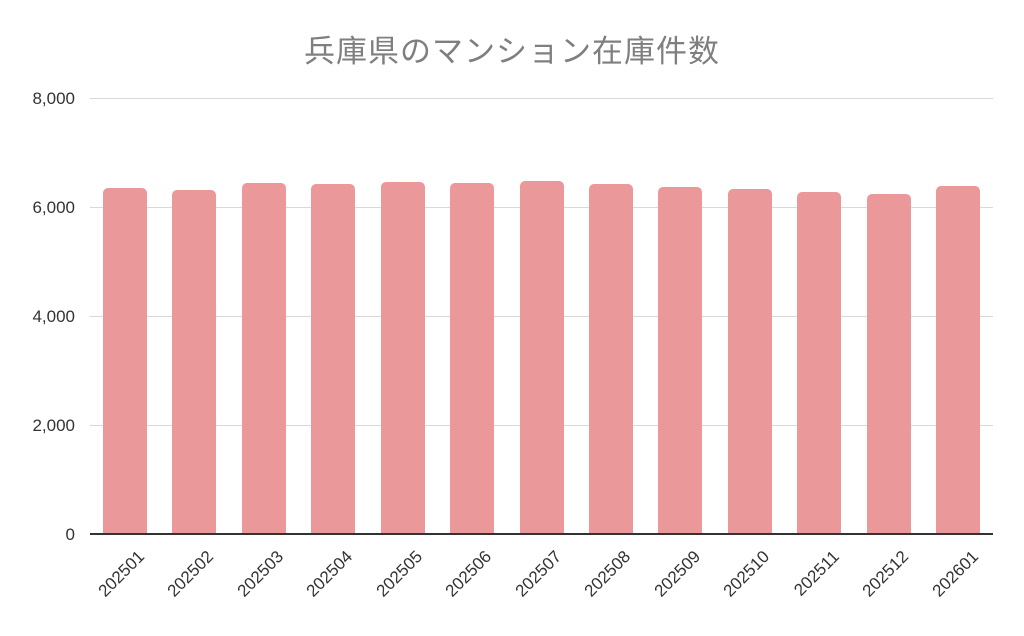  Describe the element at coordinates (538, 574) in the screenshot. I see `x-tick-label: 202507` at that location.